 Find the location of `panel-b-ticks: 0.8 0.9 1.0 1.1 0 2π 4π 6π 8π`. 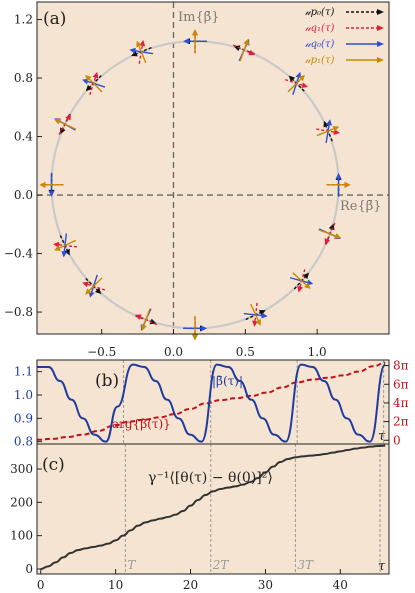

panel-b-ticks: 0.8 0.9 1.0 1.1 0 2π 4π 6π 8π is located at coordinates (211, 404).